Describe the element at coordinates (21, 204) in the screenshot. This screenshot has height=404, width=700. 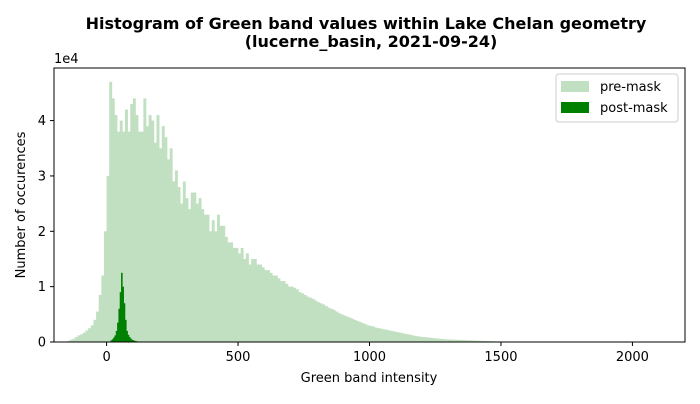
I see `y-axis-label: Number of occurences` at that location.